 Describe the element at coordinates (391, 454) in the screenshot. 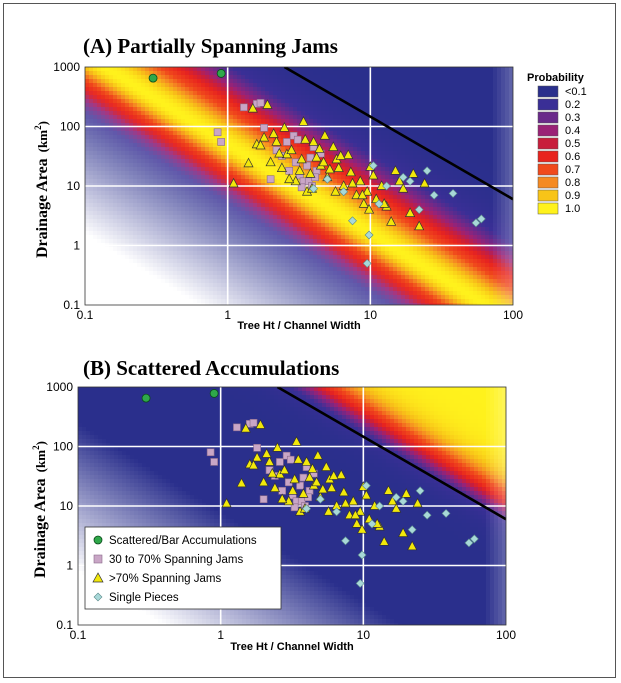

I see `threshold-line` at that location.